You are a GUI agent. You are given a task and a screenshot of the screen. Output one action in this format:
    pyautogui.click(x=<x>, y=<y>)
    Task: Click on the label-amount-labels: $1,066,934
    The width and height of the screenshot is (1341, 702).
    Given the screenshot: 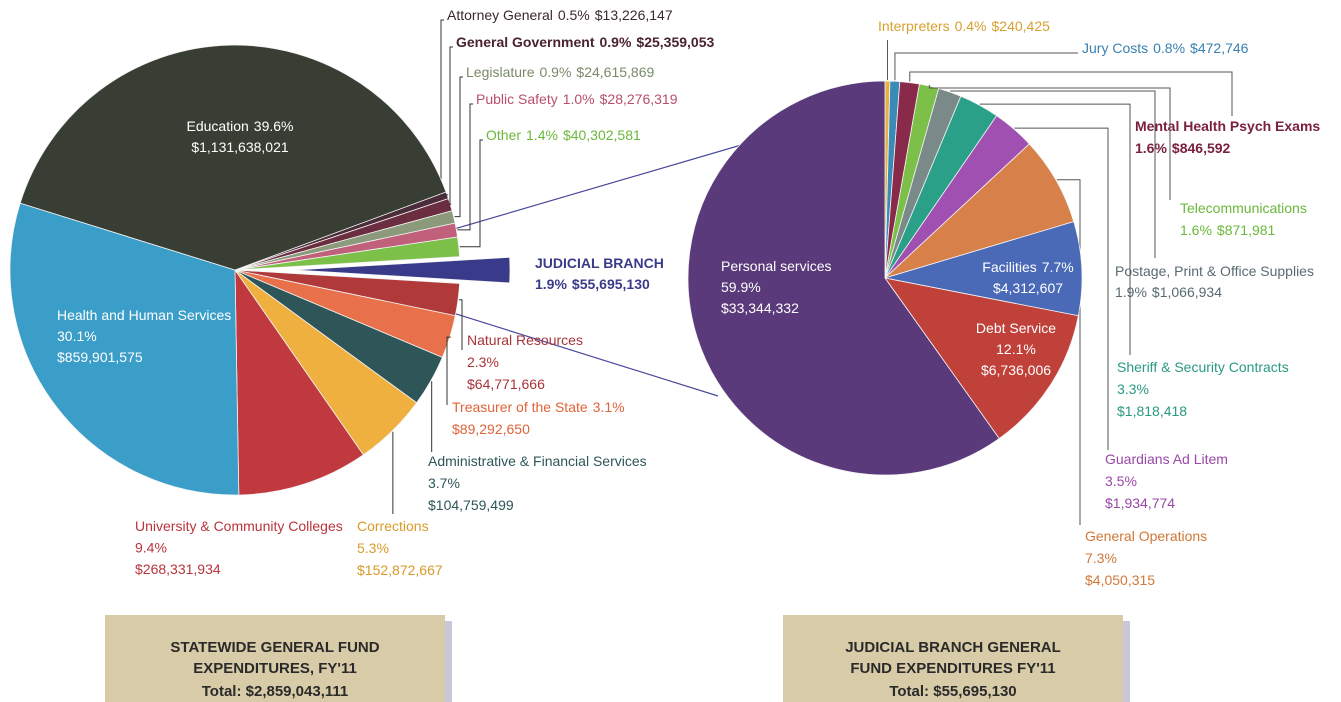 What is the action you would take?
    pyautogui.click(x=1187, y=292)
    